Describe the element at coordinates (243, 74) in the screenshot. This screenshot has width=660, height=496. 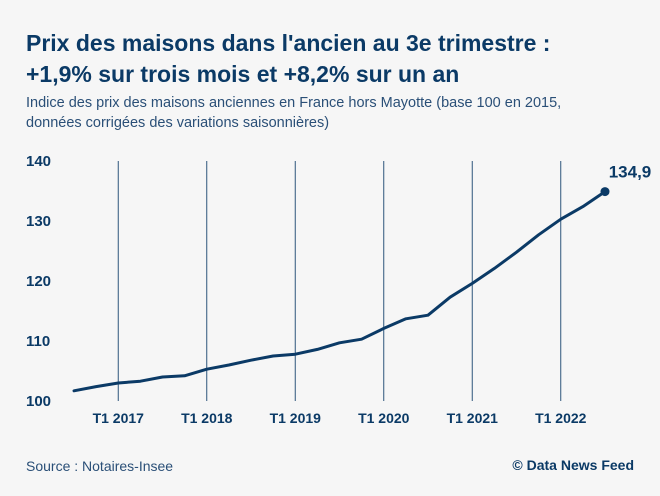
I see `title-line-2: +1,9% sur trois mois et +8,2% sur un an` at that location.